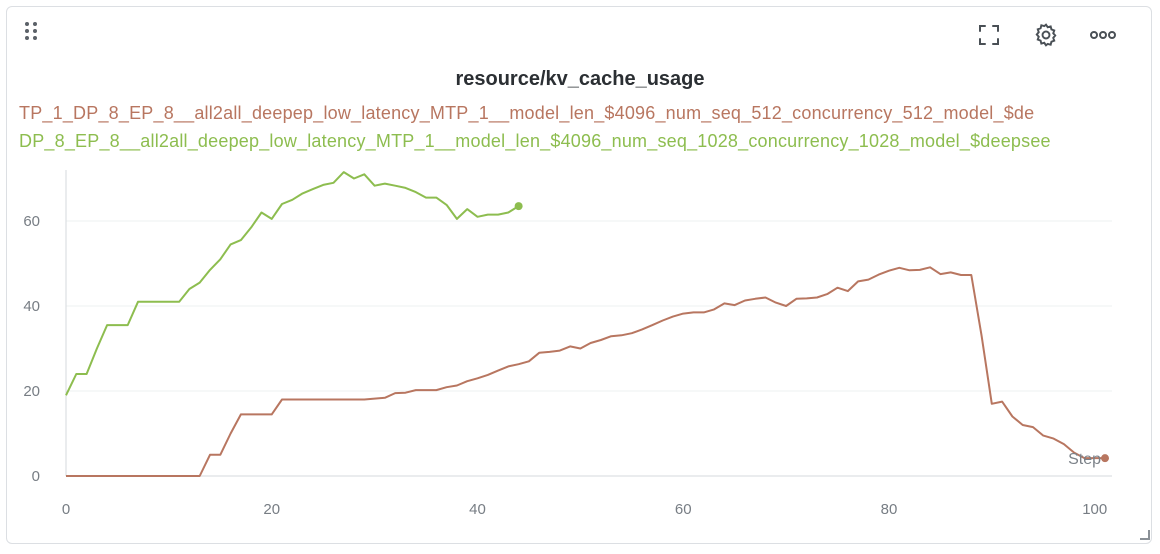  What do you see at coordinates (1145, 535) in the screenshot?
I see `resize-handle-icon` at bounding box center [1145, 535].